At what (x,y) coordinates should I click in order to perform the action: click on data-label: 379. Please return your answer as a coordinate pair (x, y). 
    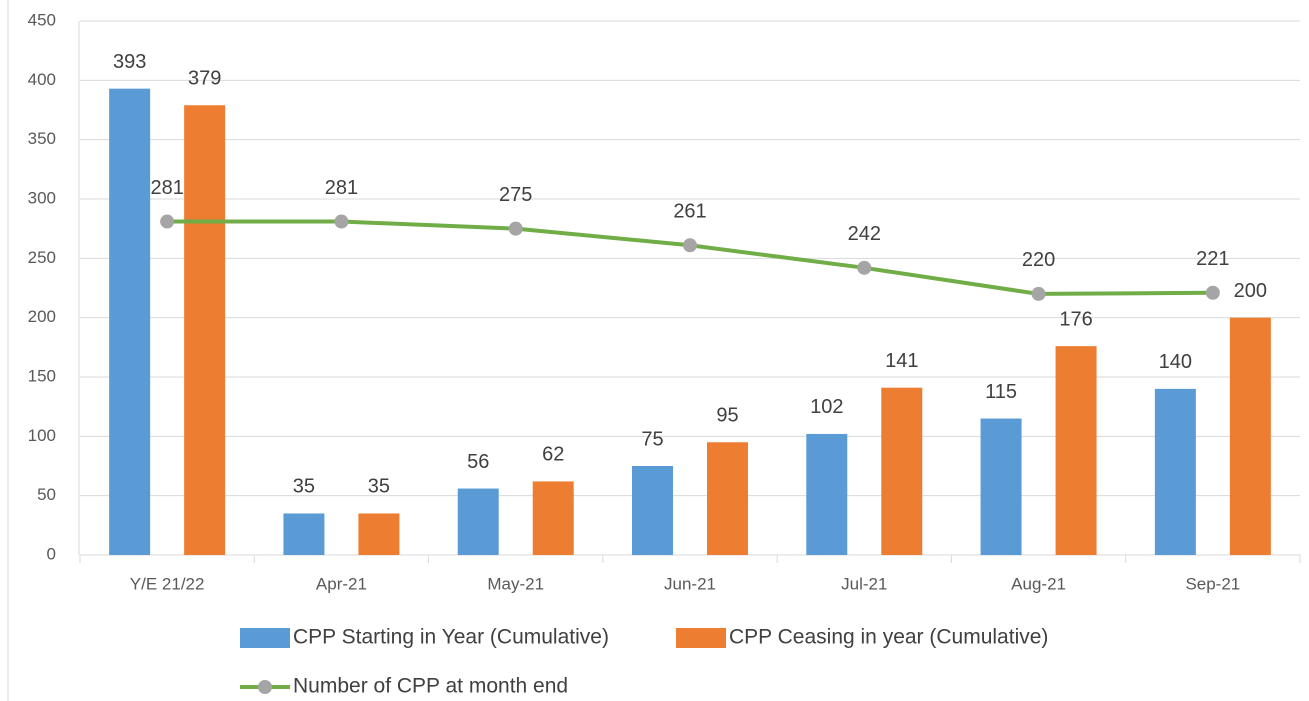
    Looking at the image, I should click on (204, 79).